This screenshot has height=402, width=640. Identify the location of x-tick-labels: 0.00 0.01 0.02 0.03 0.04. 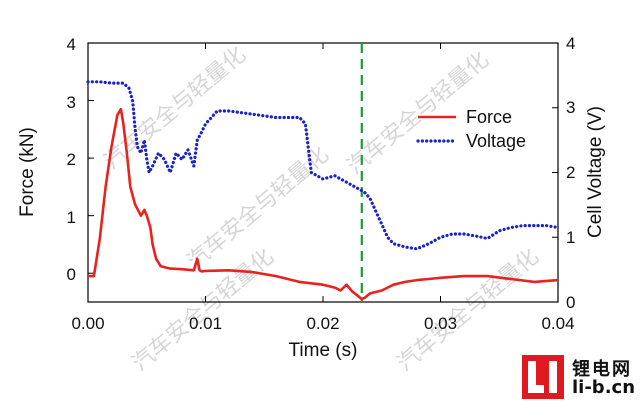
(322, 323).